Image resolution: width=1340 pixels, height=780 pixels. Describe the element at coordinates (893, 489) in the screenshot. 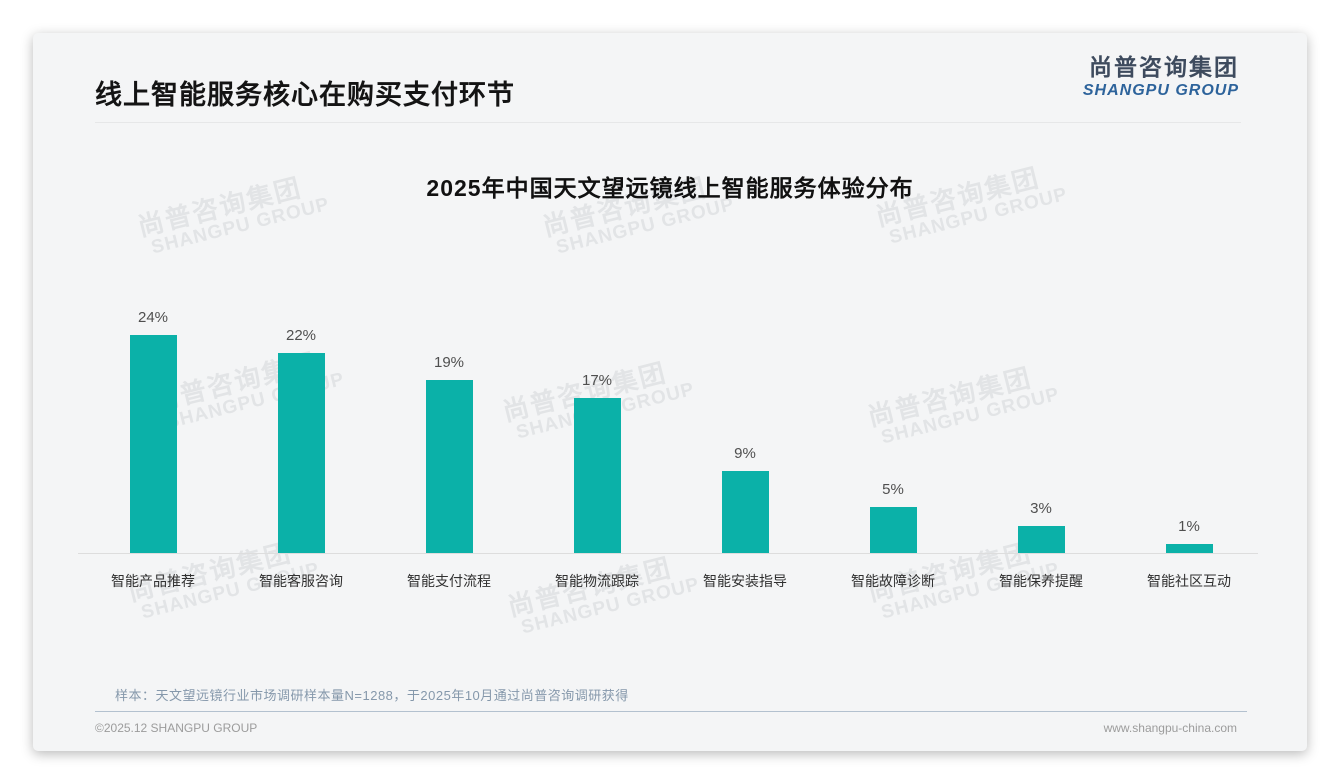

I see `bar-value-label: 5%` at that location.